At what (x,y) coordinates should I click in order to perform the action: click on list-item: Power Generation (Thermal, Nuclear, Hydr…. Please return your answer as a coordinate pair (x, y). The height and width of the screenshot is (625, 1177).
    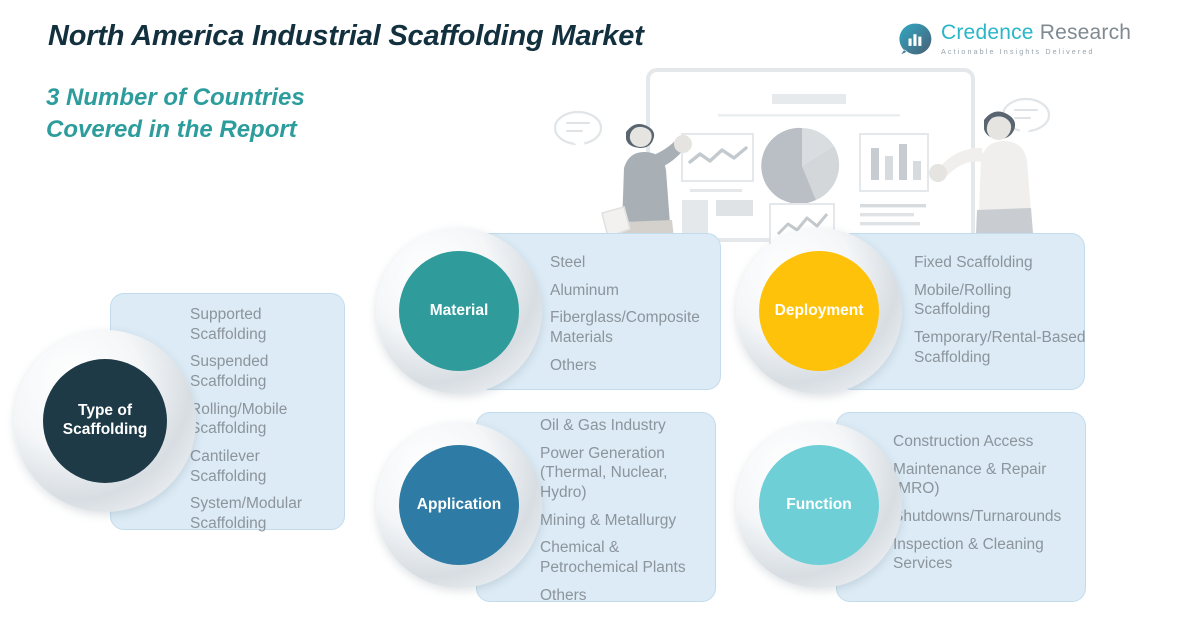
    Looking at the image, I should click on (604, 473).